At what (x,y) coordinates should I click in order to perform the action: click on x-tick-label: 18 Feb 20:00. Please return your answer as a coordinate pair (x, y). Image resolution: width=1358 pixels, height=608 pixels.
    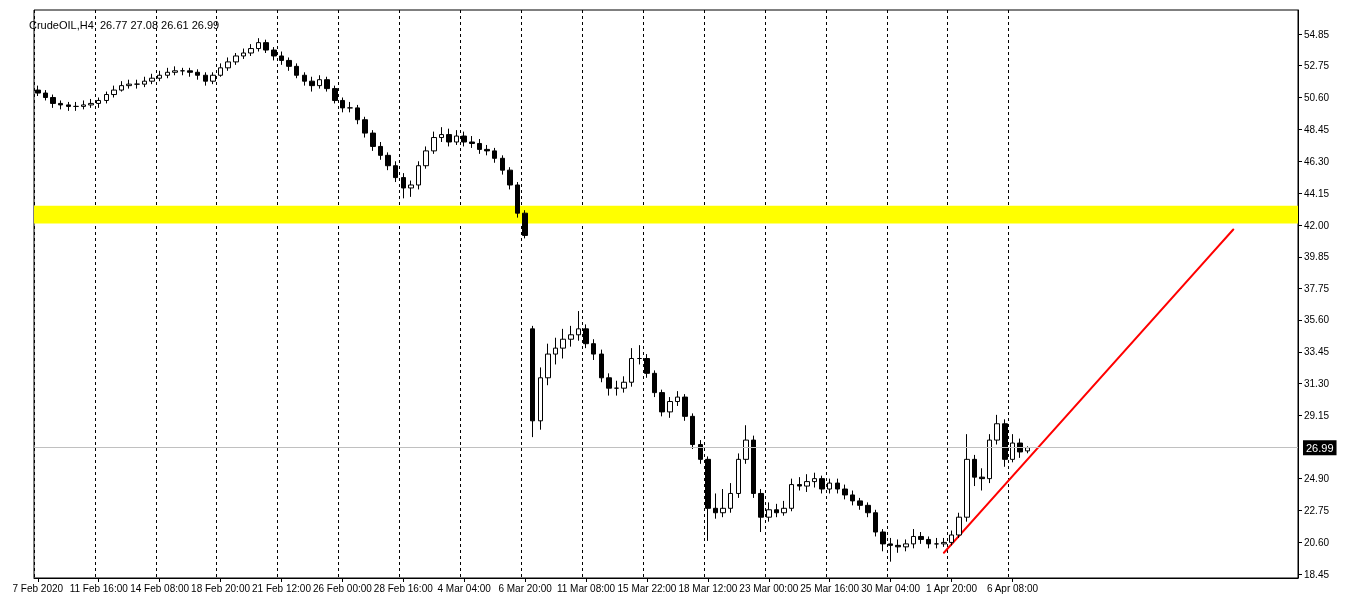
    Looking at the image, I should click on (221, 588).